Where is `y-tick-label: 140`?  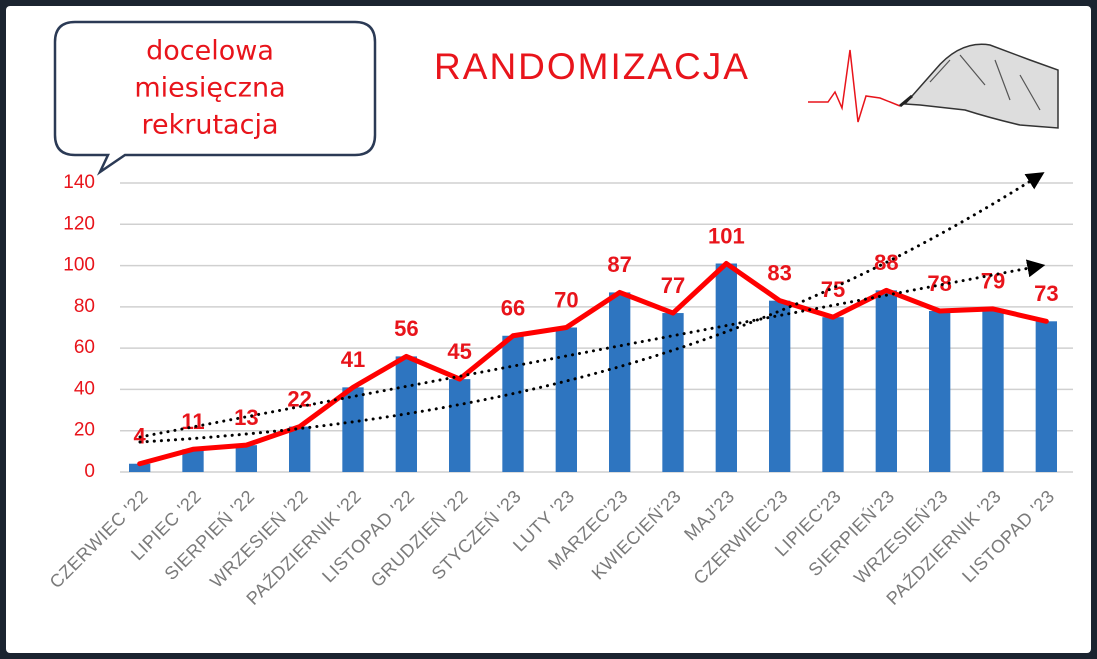 y-tick-label: 140 is located at coordinates (79, 182).